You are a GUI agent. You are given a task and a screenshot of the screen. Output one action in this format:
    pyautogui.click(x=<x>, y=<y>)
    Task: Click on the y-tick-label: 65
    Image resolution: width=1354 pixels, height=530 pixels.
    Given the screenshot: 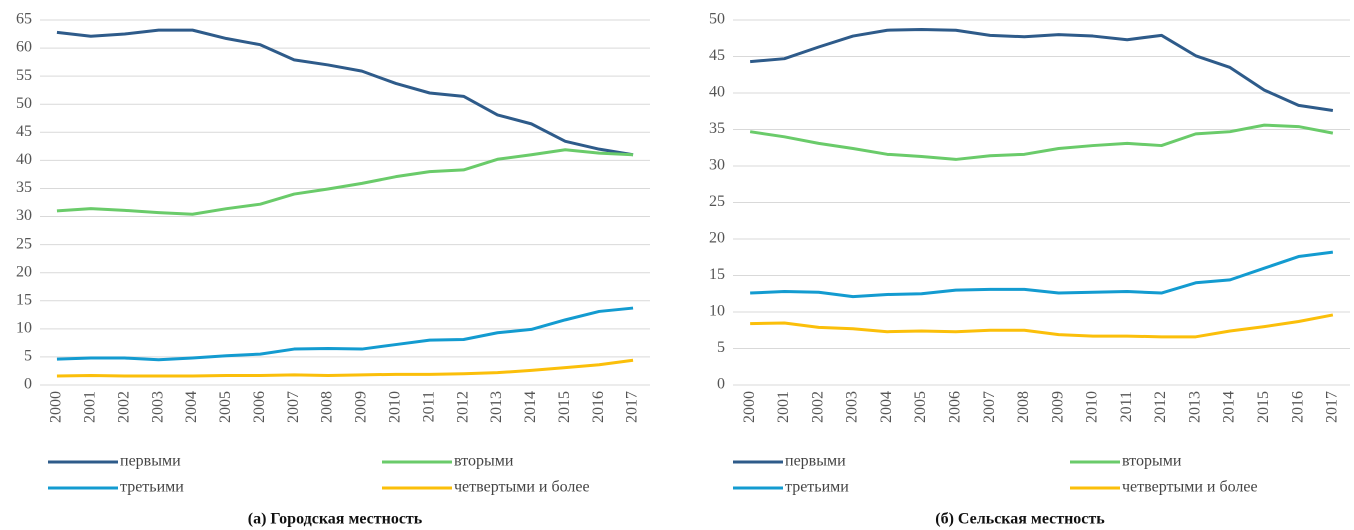 What is the action you would take?
    pyautogui.click(x=24, y=19)
    